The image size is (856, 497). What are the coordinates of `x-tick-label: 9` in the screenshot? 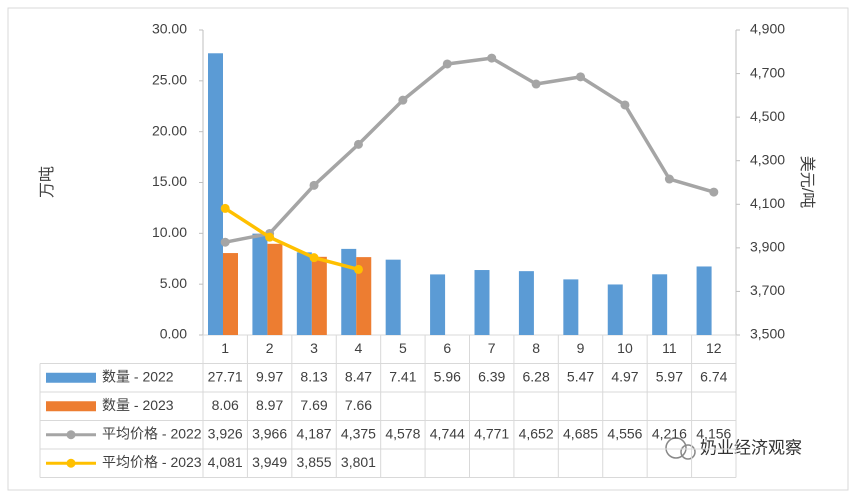 It's located at (581, 348).